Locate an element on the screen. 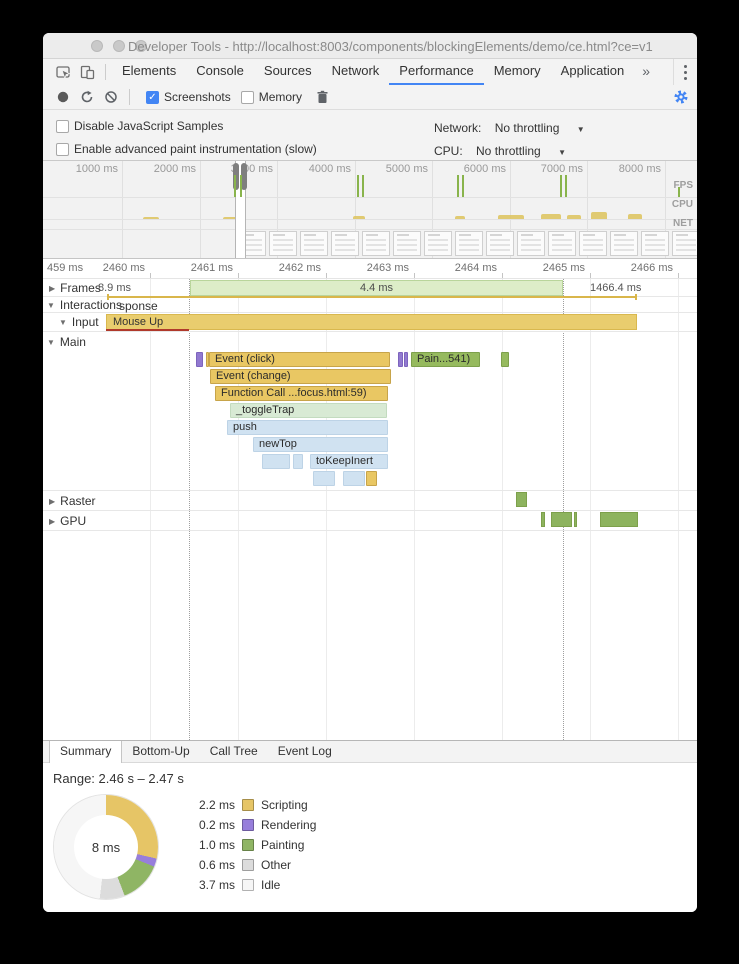 Image resolution: width=739 pixels, height=964 pixels. traffic-light-zoom-icon is located at coordinates (141, 46).